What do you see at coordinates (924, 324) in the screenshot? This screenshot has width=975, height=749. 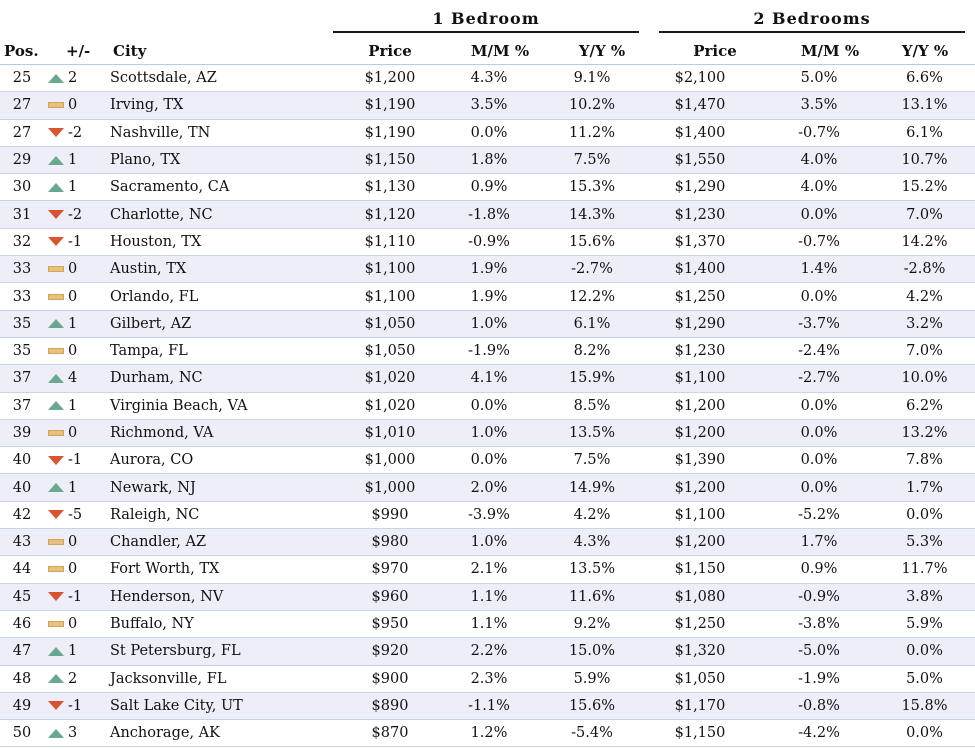 I see `cell-yy-2br: 3.2%` at bounding box center [924, 324].